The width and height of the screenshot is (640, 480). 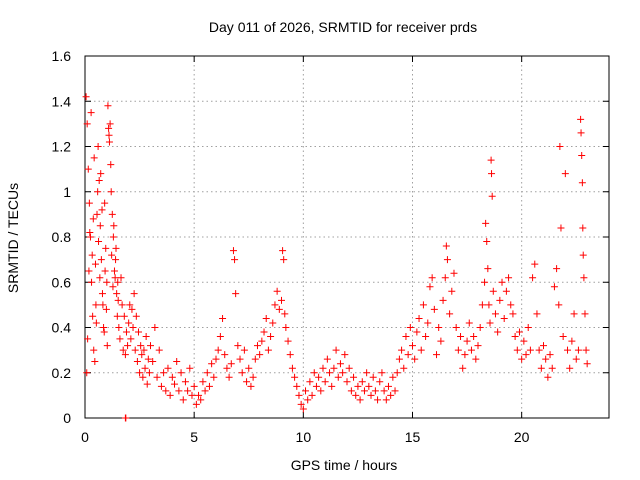 What do you see at coordinates (62, 237) in the screenshot?
I see `y-tick-label: 0.8` at bounding box center [62, 237].